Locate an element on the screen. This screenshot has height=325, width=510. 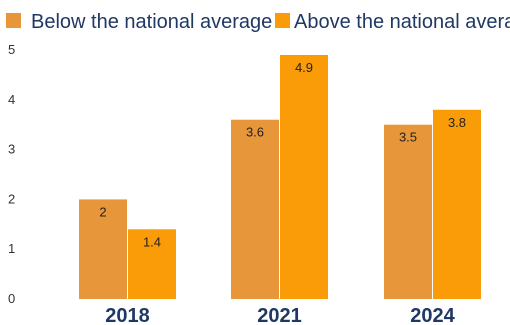
legend-label-below: Below the national average is located at coordinates (151, 22).